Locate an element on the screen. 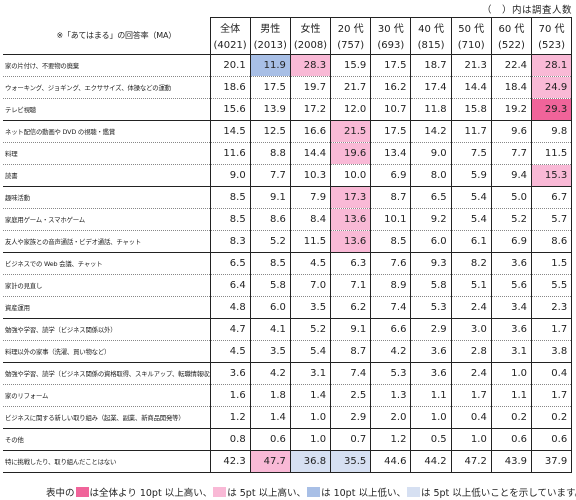 The height and width of the screenshot is (500, 576). value-cell: 19.7 is located at coordinates (310, 87).